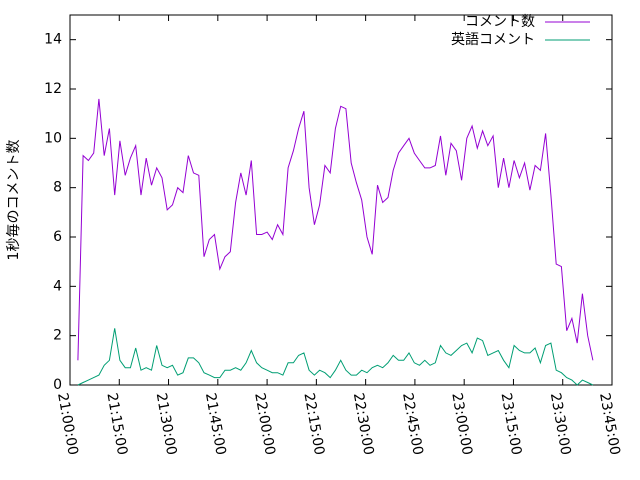 The height and width of the screenshot is (480, 640). I want to click on x-tick-label: 21:30:00, so click(166, 424).